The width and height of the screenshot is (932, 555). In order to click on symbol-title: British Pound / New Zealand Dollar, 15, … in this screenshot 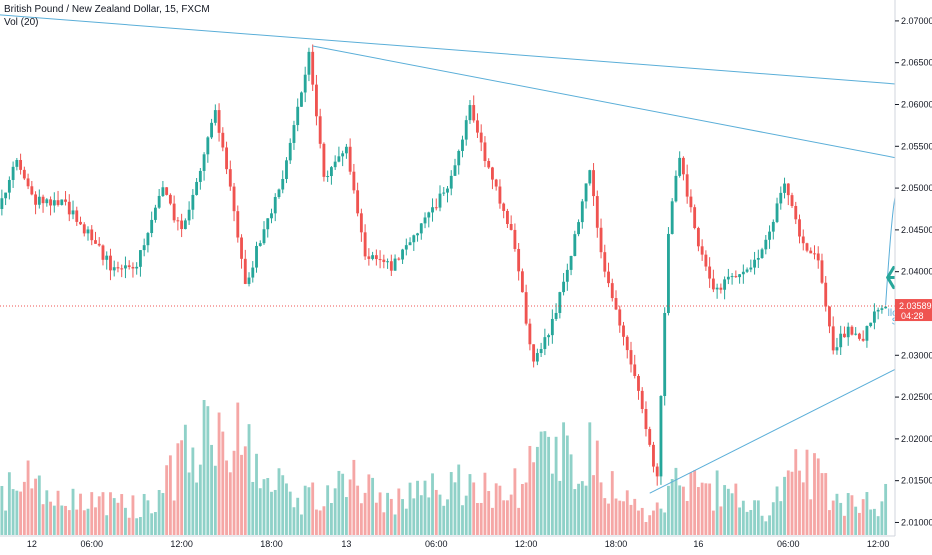, I will do `click(107, 9)`.